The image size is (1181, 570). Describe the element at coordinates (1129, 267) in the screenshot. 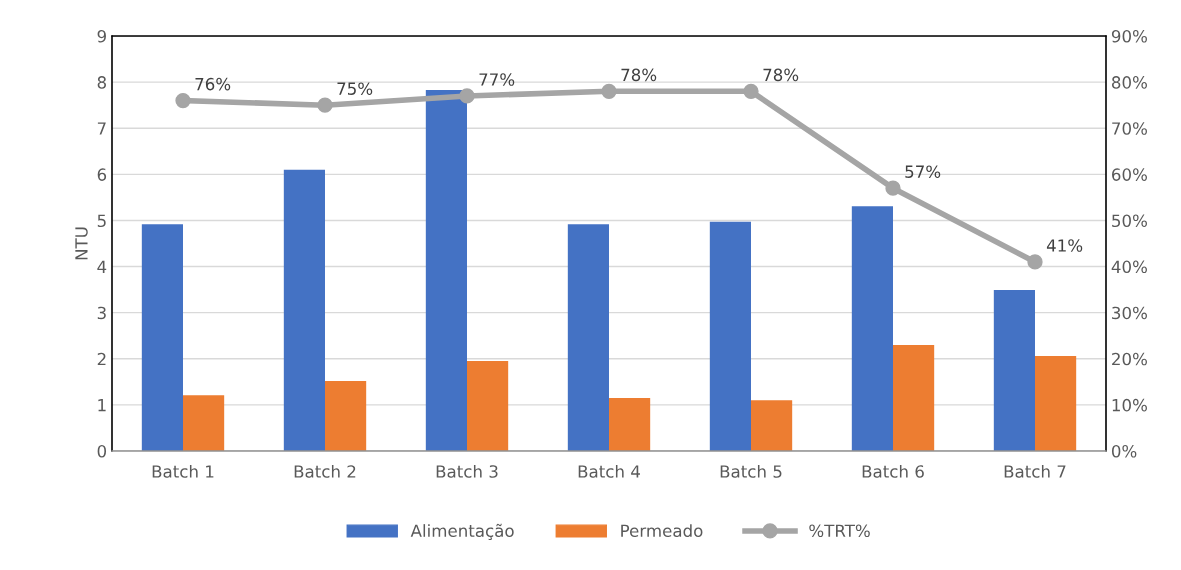

I see `y2-tick-label: 40%` at that location.